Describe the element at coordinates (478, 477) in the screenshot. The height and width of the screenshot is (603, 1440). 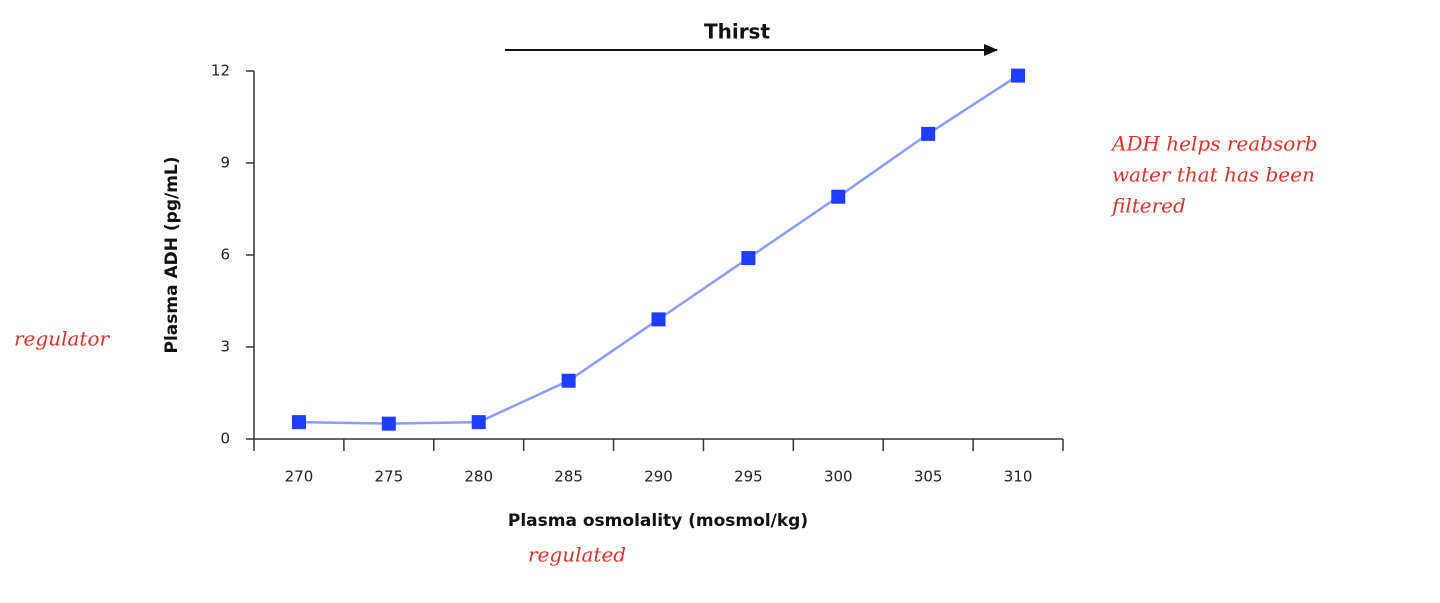
I see `x-tick-label: 280` at that location.